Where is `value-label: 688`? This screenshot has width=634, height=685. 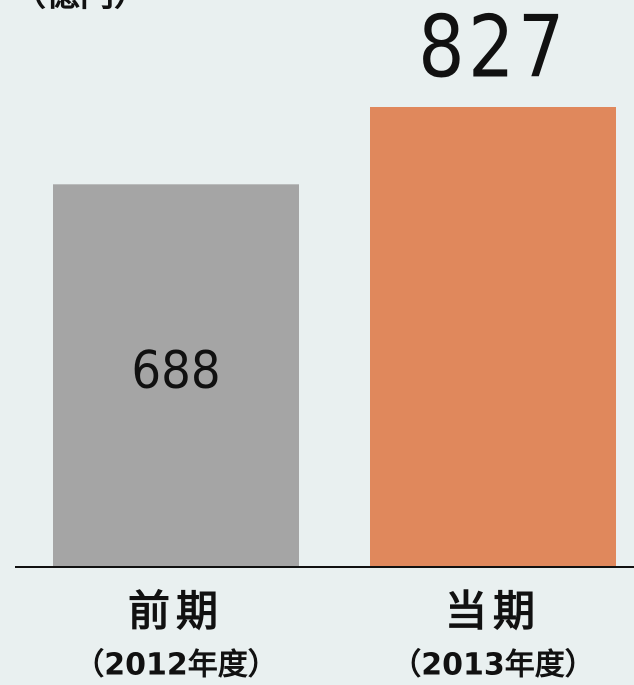 value-label: 688 is located at coordinates (175, 369).